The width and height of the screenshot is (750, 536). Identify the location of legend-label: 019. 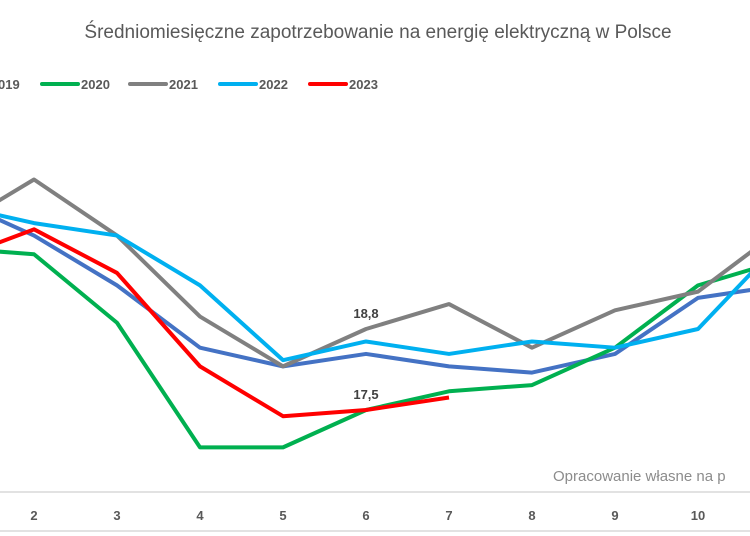
(10, 84).